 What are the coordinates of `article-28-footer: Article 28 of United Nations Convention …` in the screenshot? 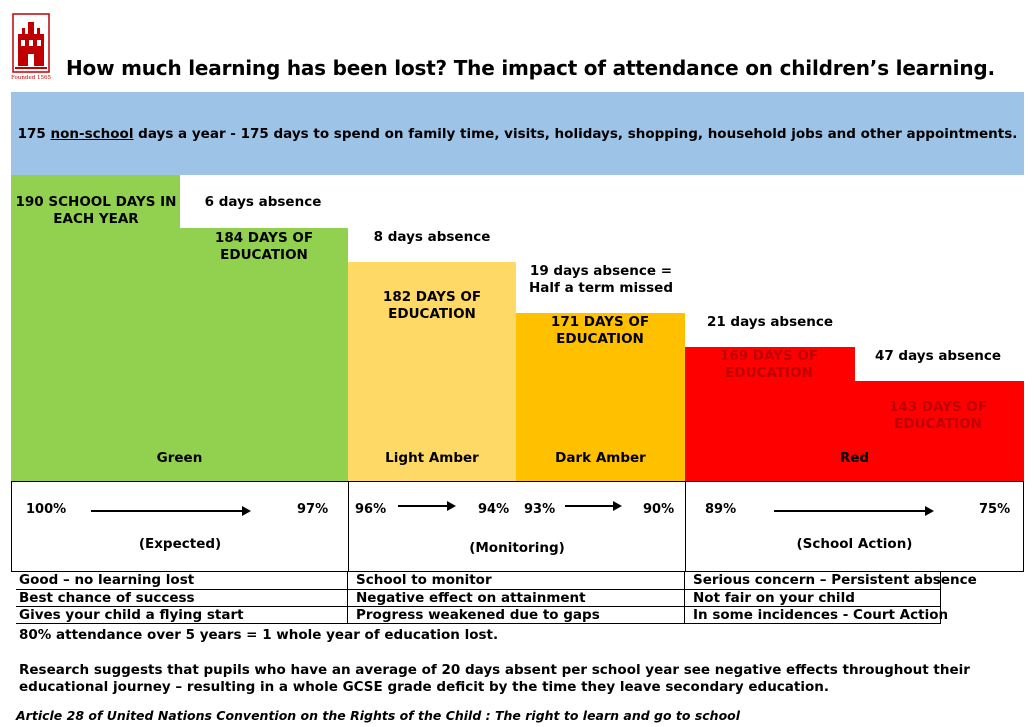 It's located at (378, 715).